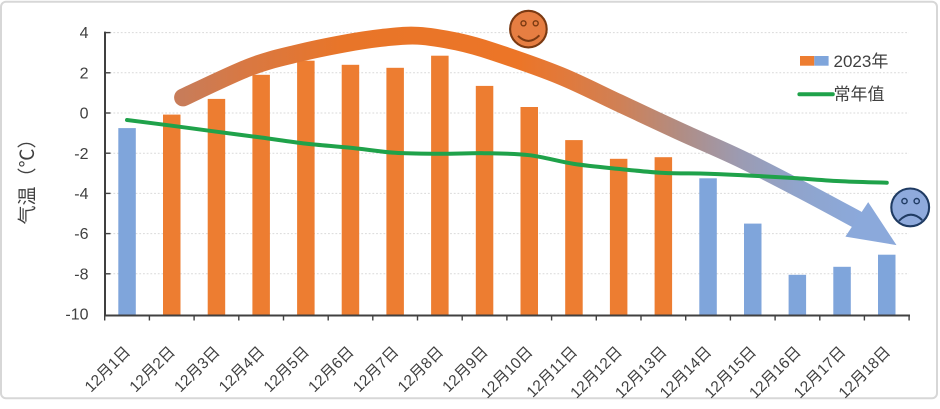 The width and height of the screenshot is (940, 409). What do you see at coordinates (859, 94) in the screenshot?
I see `svg-text: 常年值` at bounding box center [859, 94].